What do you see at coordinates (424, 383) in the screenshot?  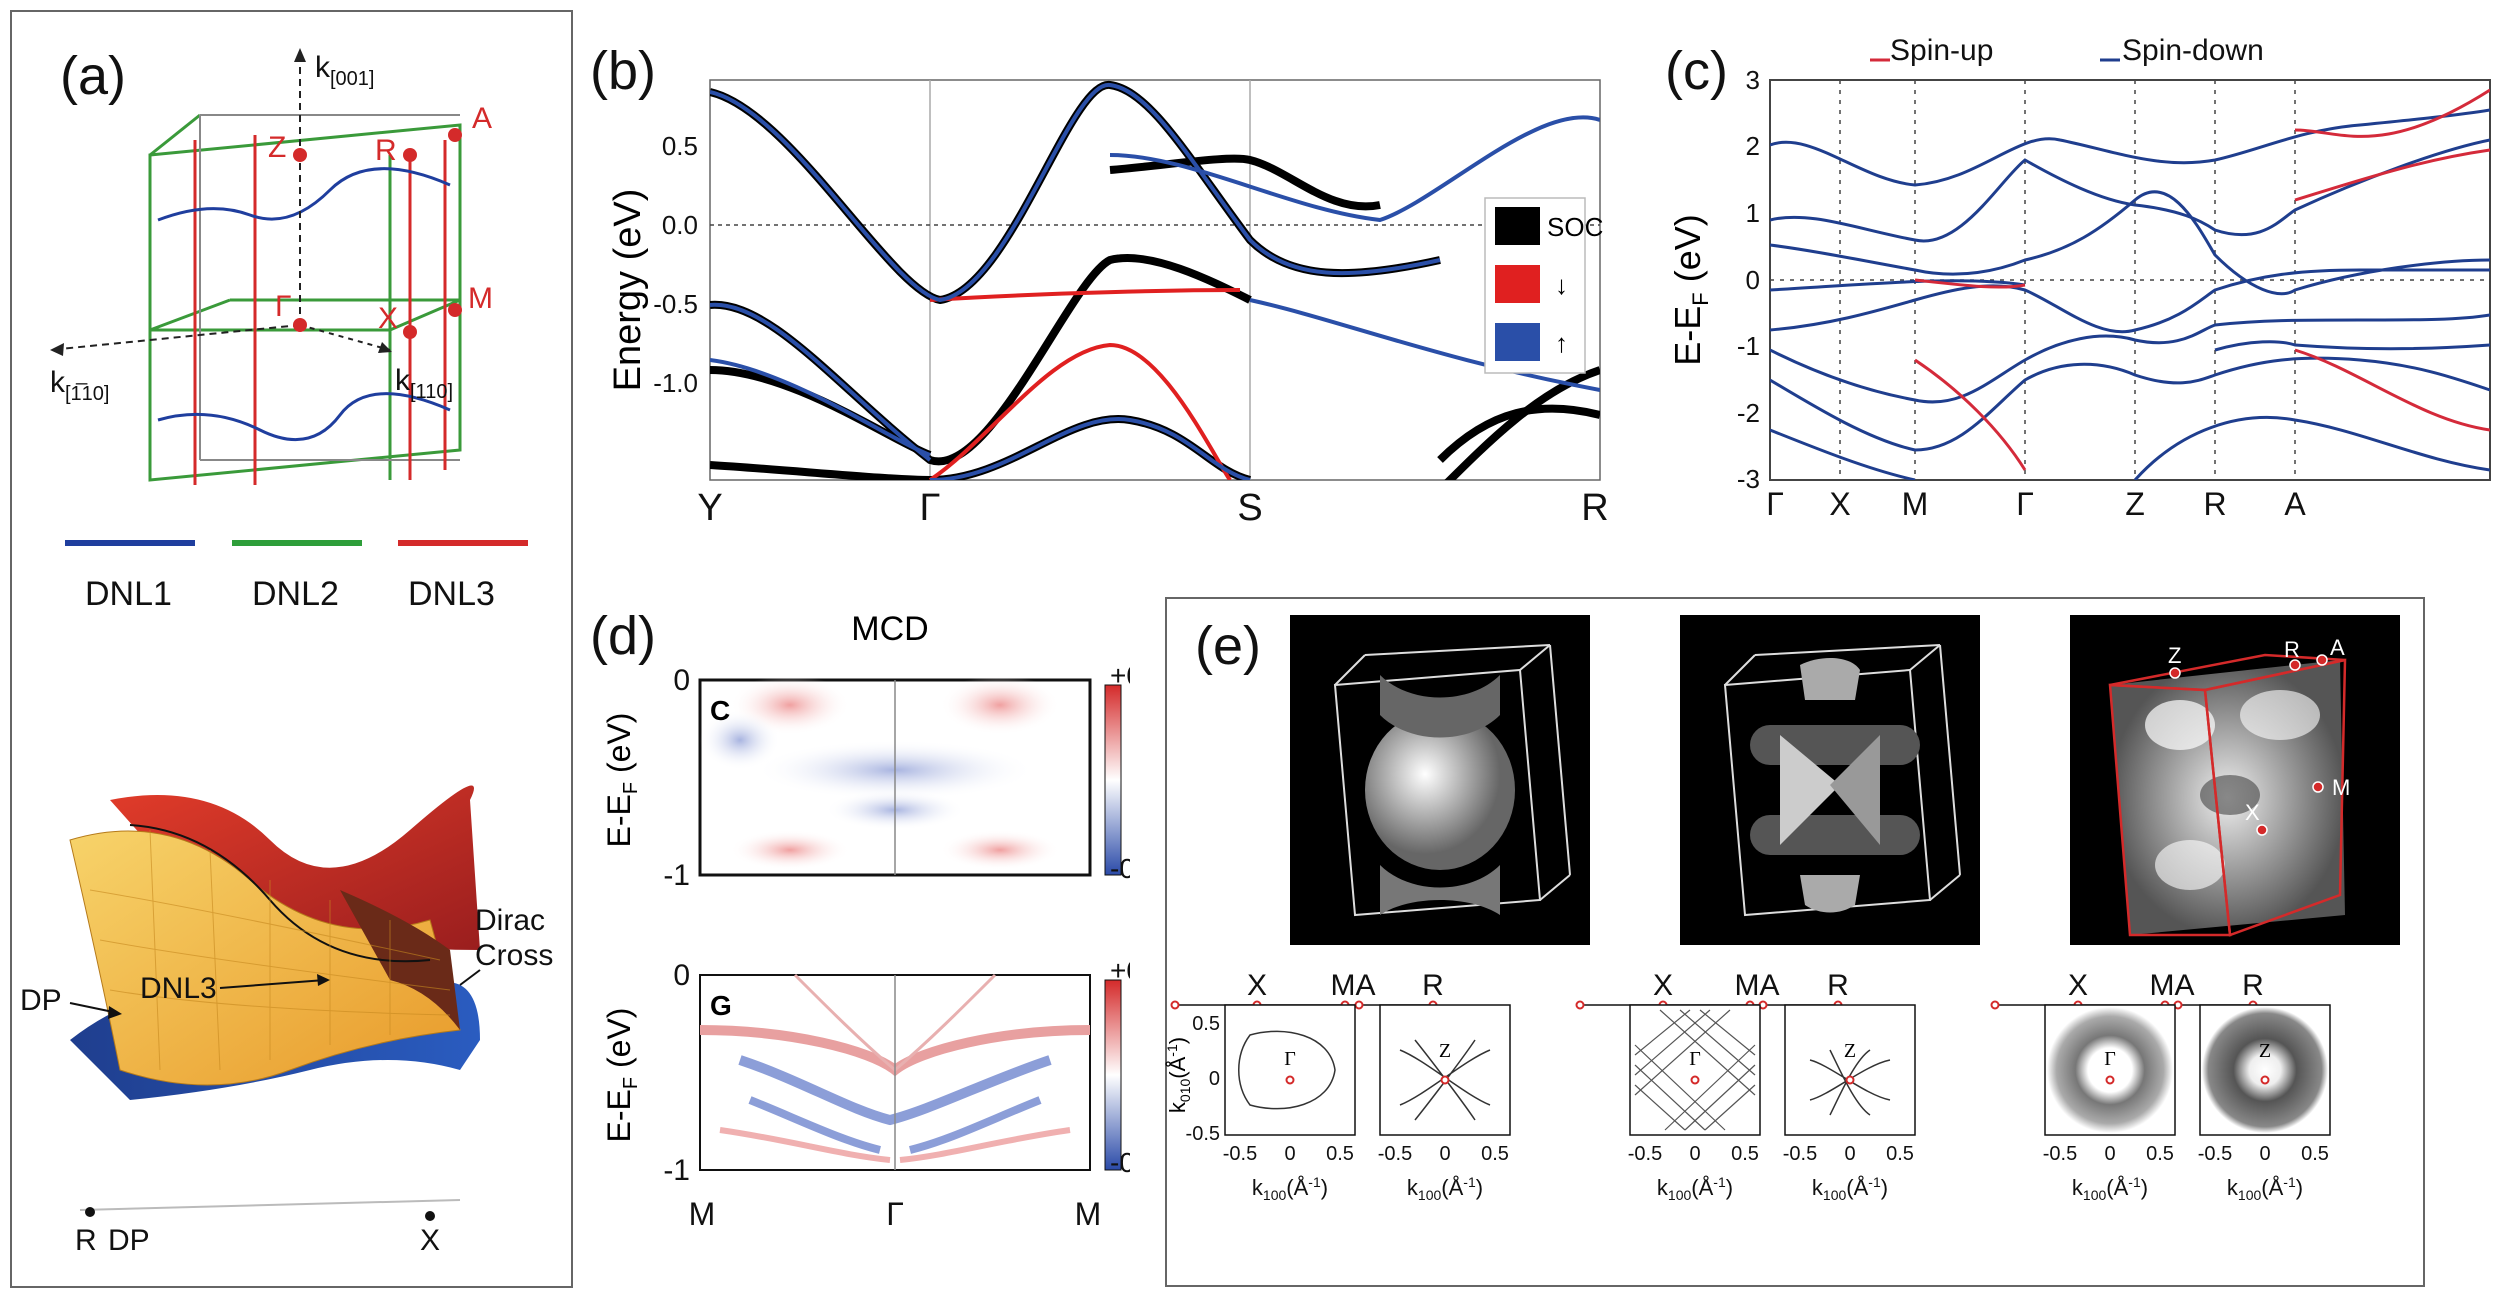 I see `axis-k110: k[110]` at bounding box center [424, 383].